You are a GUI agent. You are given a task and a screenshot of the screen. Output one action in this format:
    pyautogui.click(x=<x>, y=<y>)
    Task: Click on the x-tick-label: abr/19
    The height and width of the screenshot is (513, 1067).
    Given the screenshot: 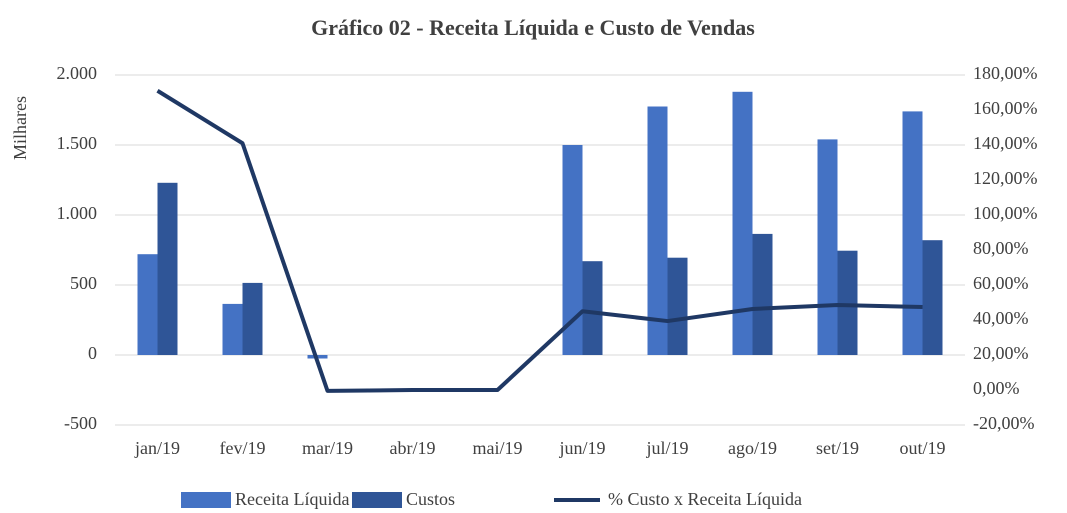 What is the action you would take?
    pyautogui.click(x=413, y=448)
    